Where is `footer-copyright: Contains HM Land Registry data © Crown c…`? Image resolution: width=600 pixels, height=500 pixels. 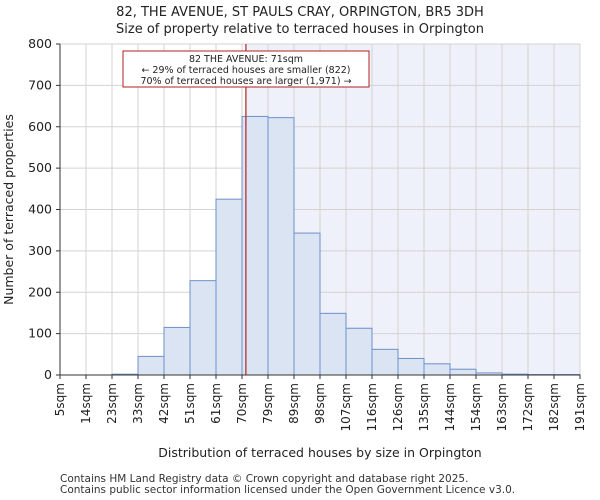 footer-copyright: Contains HM Land Registry data © Crown c… is located at coordinates (264, 479).